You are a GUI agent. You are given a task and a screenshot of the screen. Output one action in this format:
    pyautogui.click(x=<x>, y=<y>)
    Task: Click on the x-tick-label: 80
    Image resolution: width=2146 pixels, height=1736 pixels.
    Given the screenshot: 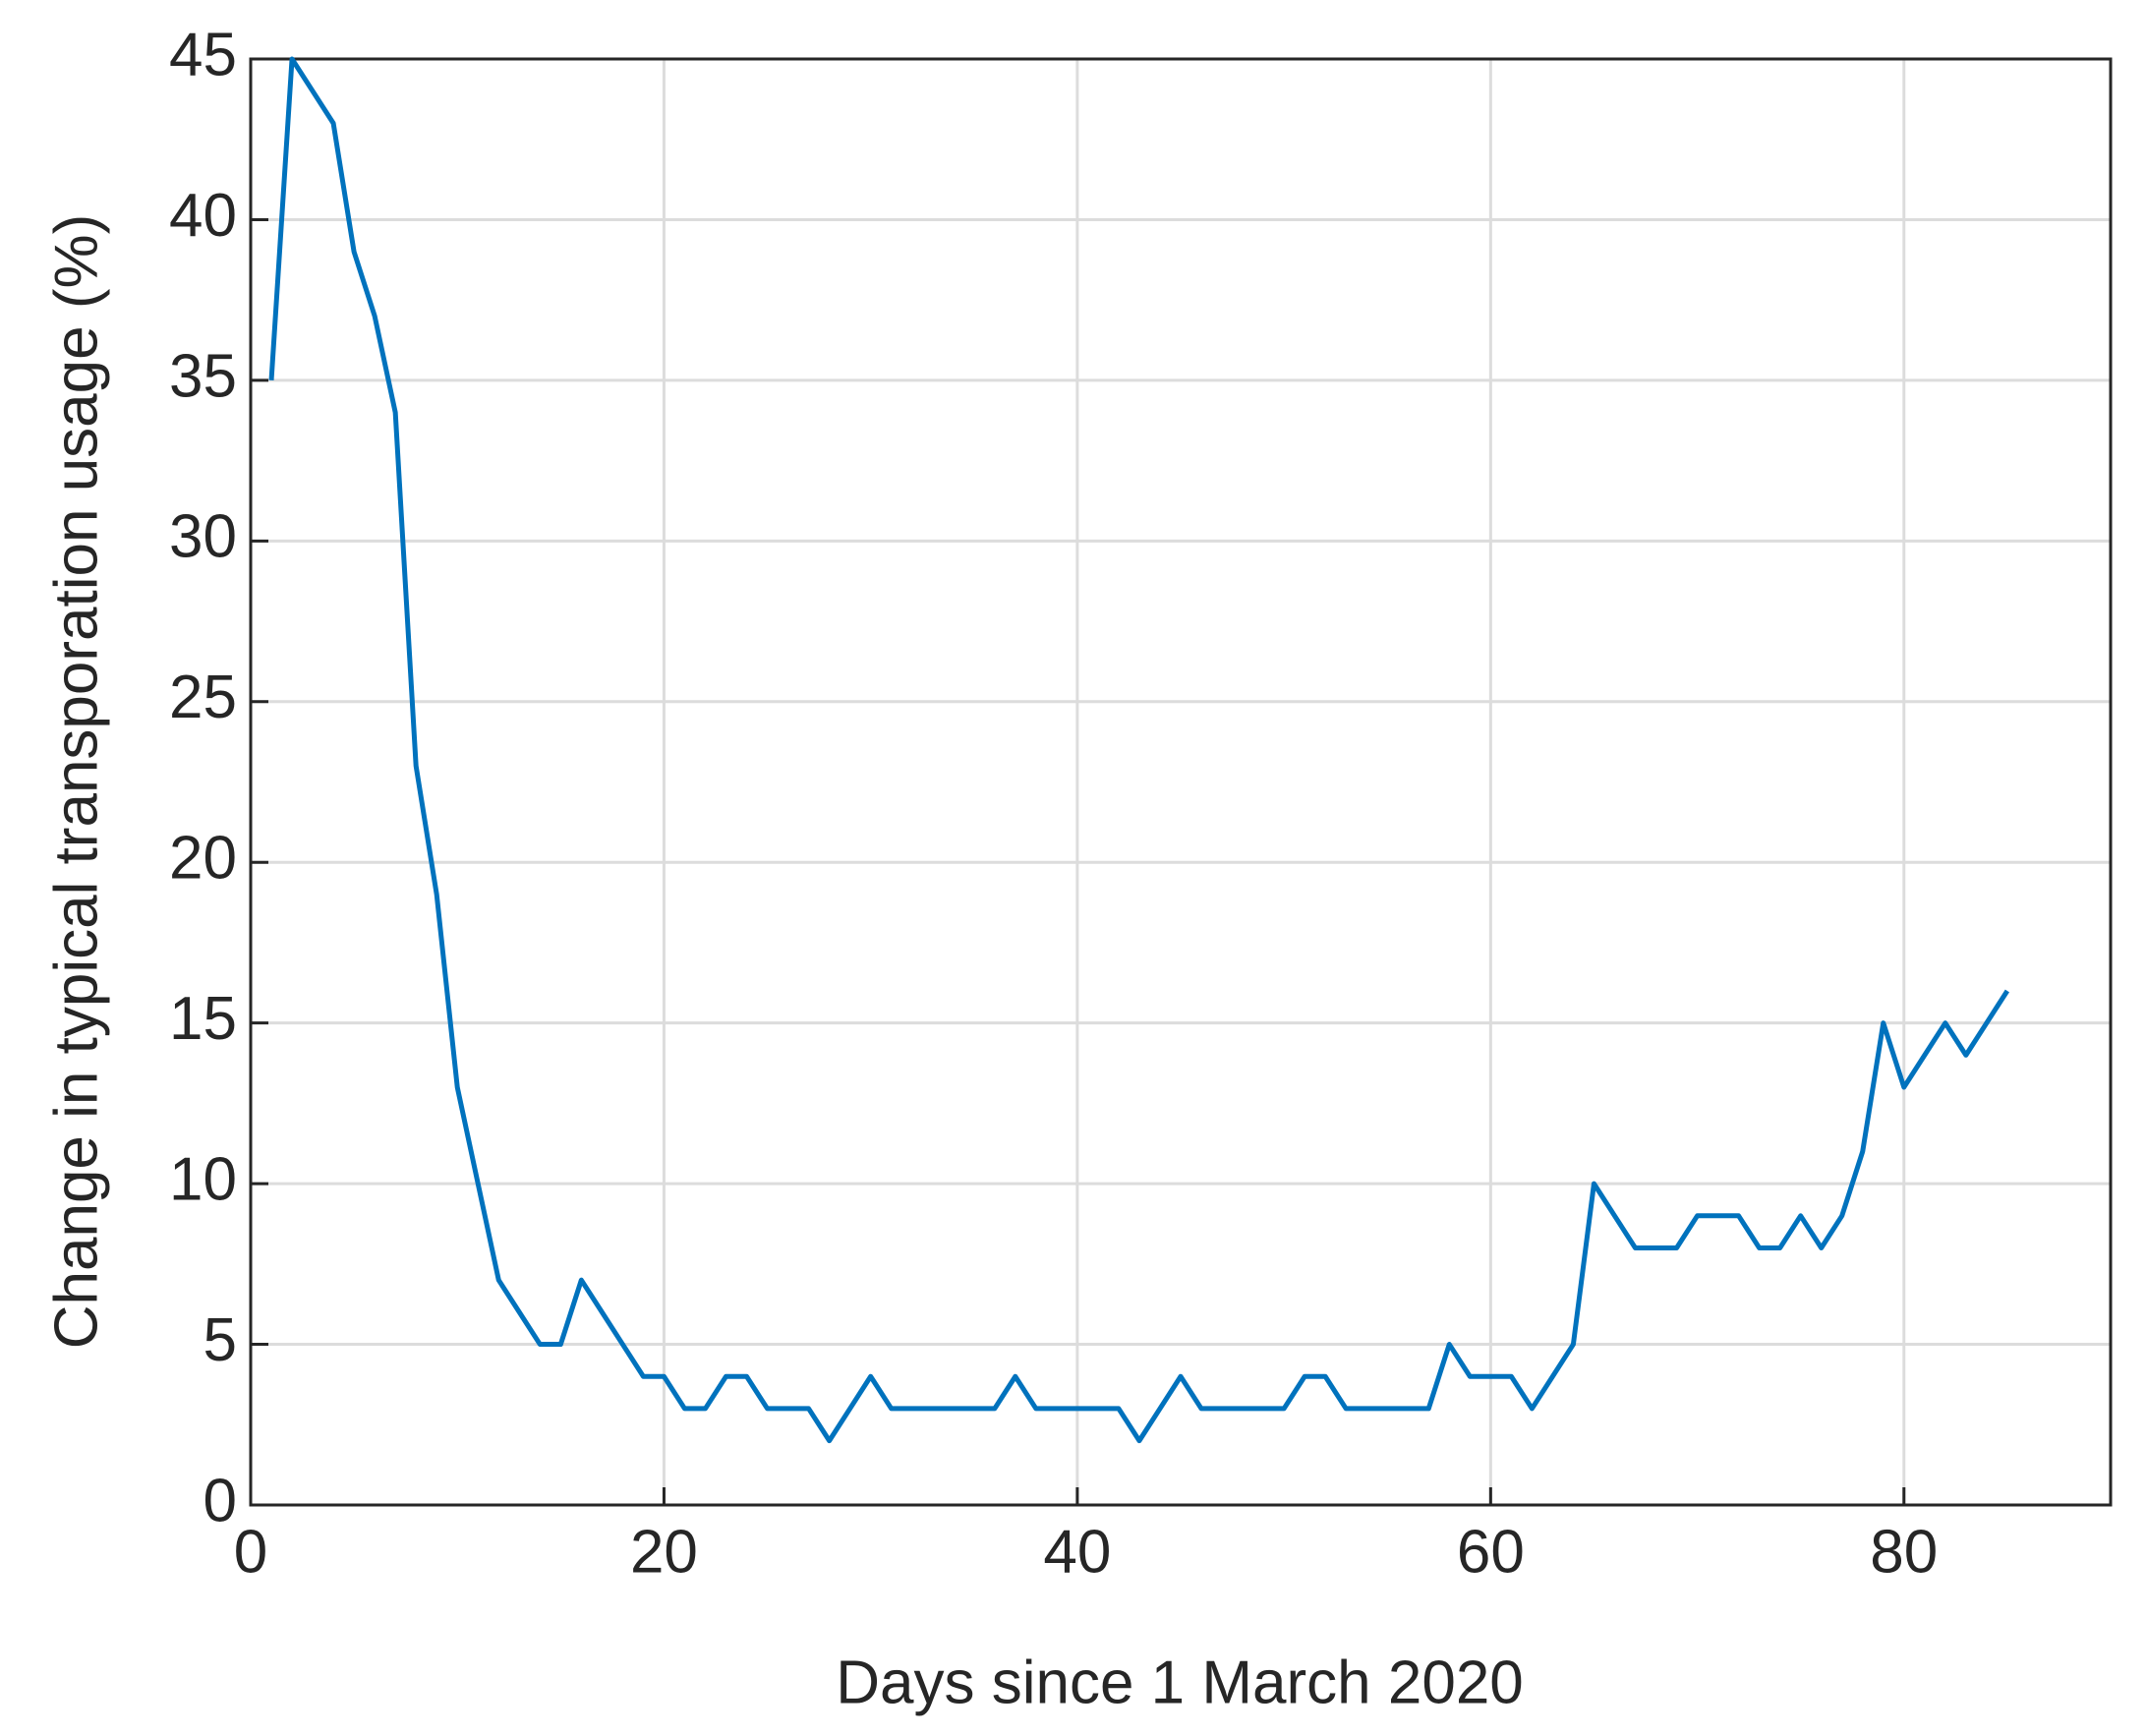 What is the action you would take?
    pyautogui.click(x=1904, y=1552)
    